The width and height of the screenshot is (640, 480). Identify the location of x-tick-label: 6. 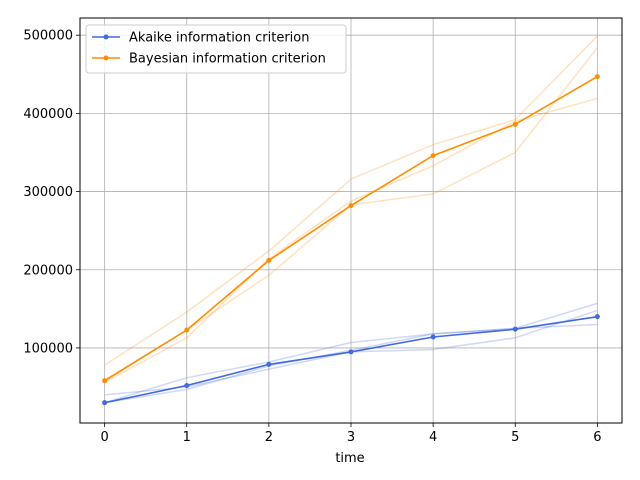
(597, 437).